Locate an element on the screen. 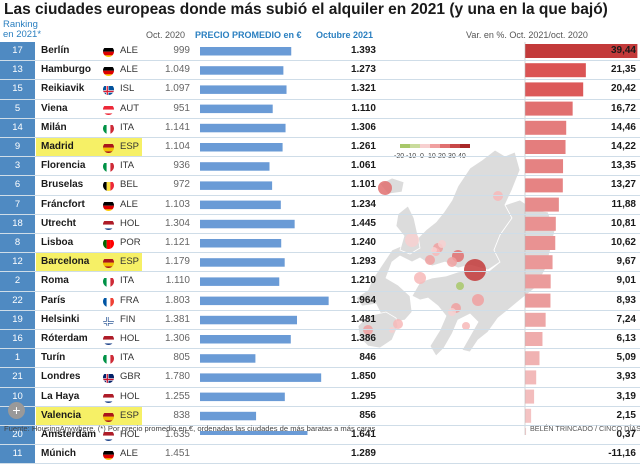 This screenshot has width=640, height=464. rank-badge: 15 is located at coordinates (17, 89).